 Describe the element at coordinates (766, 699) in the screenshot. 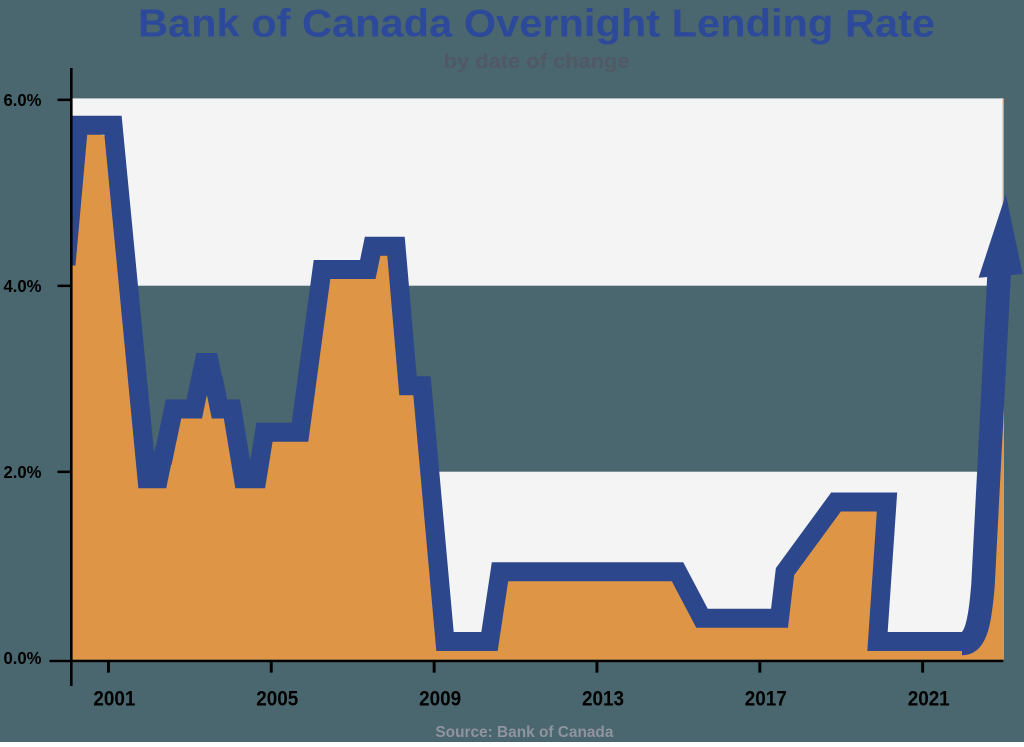

I see `svg-text: 2017` at that location.